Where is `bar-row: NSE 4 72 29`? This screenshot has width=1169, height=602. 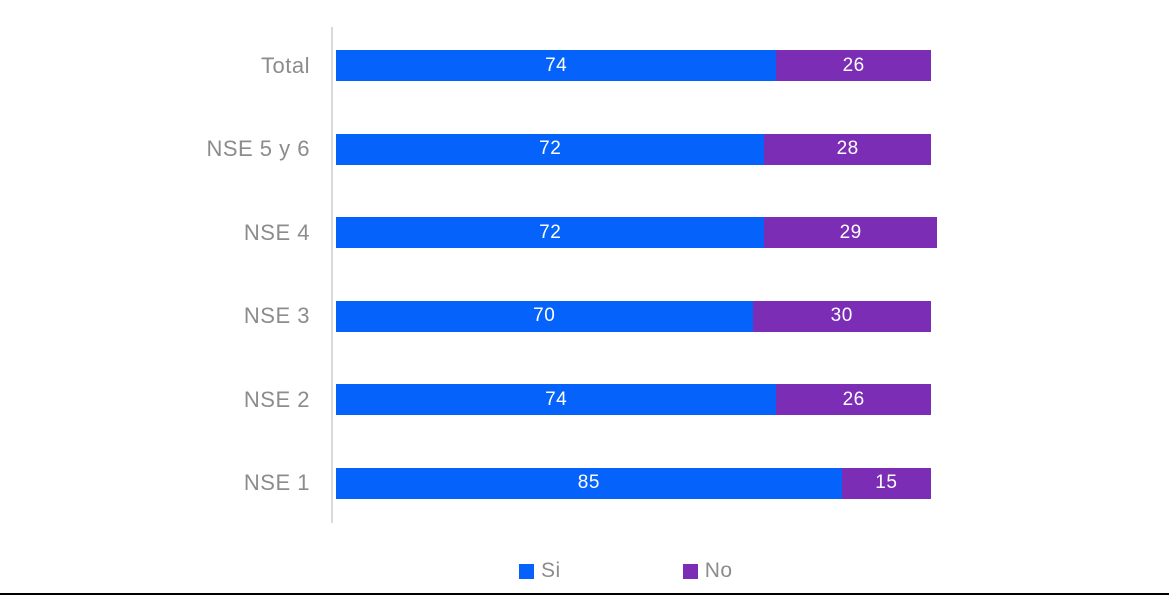
bar-row: NSE 4 72 29 is located at coordinates (584, 232).